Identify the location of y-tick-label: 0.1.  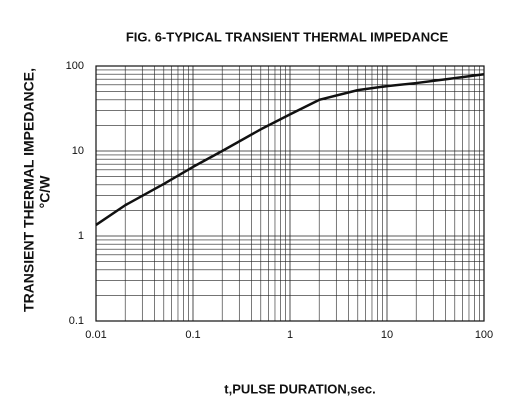
(76, 321).